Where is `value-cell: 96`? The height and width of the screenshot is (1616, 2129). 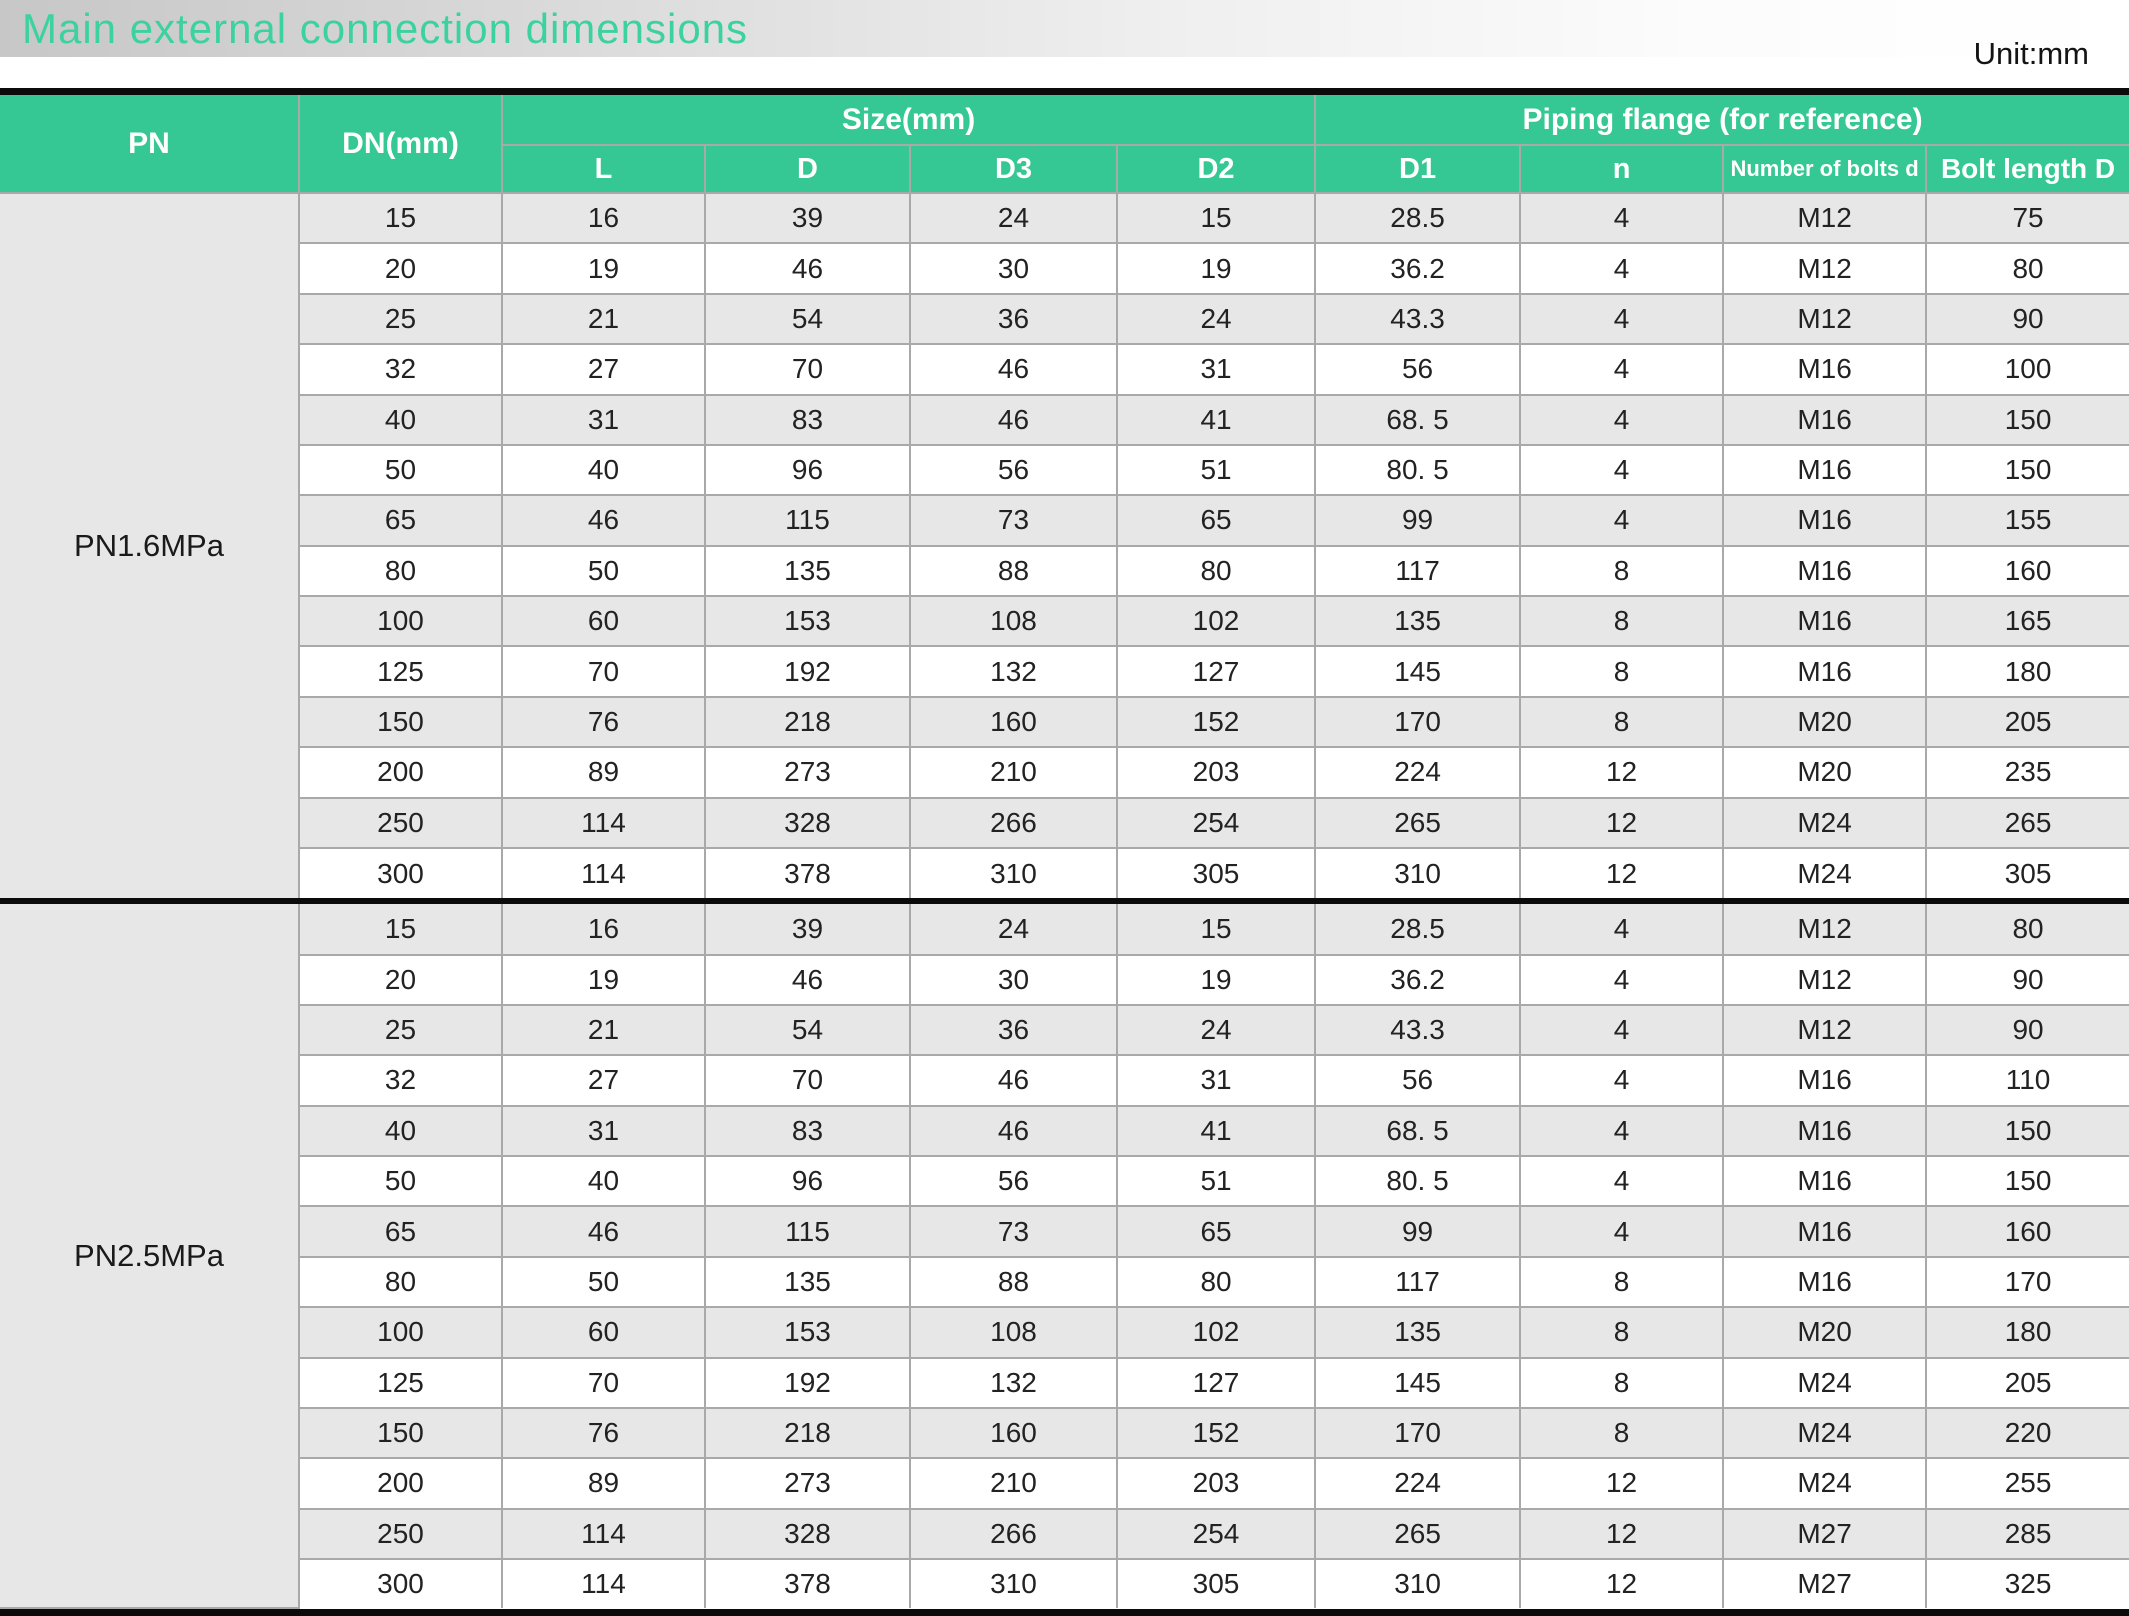
value-cell: 96 is located at coordinates (807, 470).